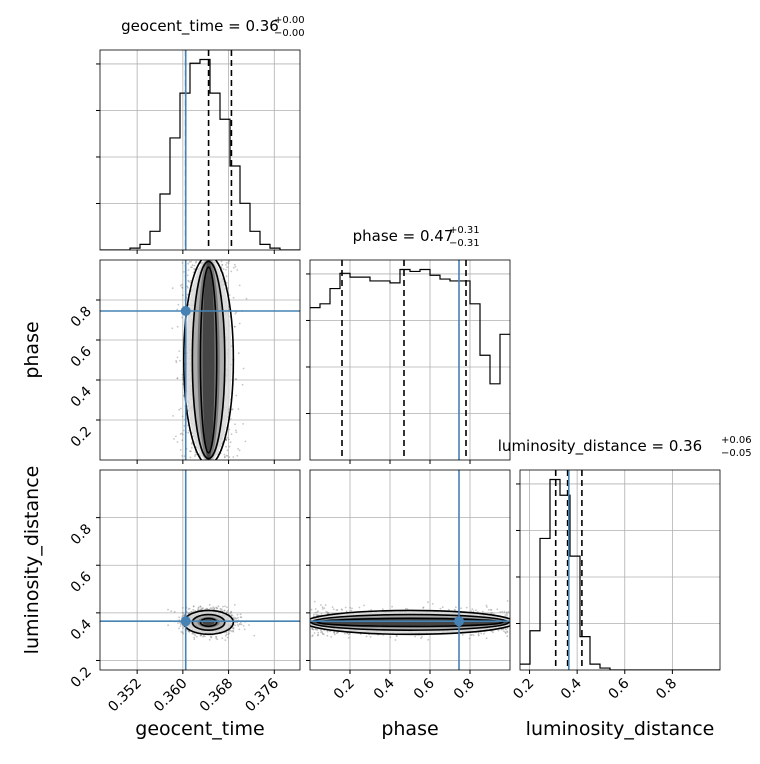 Image resolution: width=760 pixels, height=764 pixels. What do you see at coordinates (436, 236) in the screenshot?
I see `title-phase-median: 0.47` at bounding box center [436, 236].